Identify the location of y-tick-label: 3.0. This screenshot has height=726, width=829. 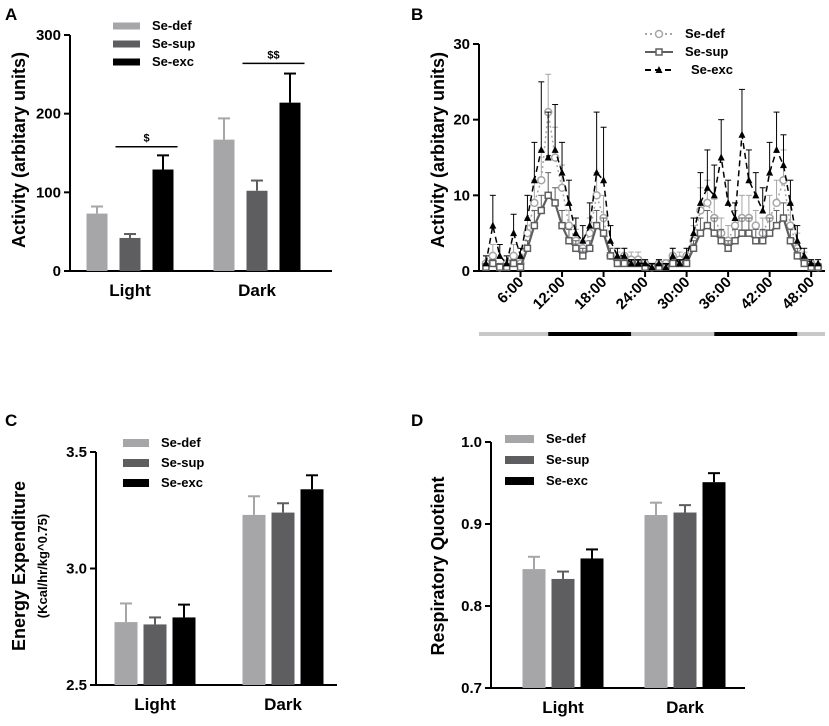
(76, 569).